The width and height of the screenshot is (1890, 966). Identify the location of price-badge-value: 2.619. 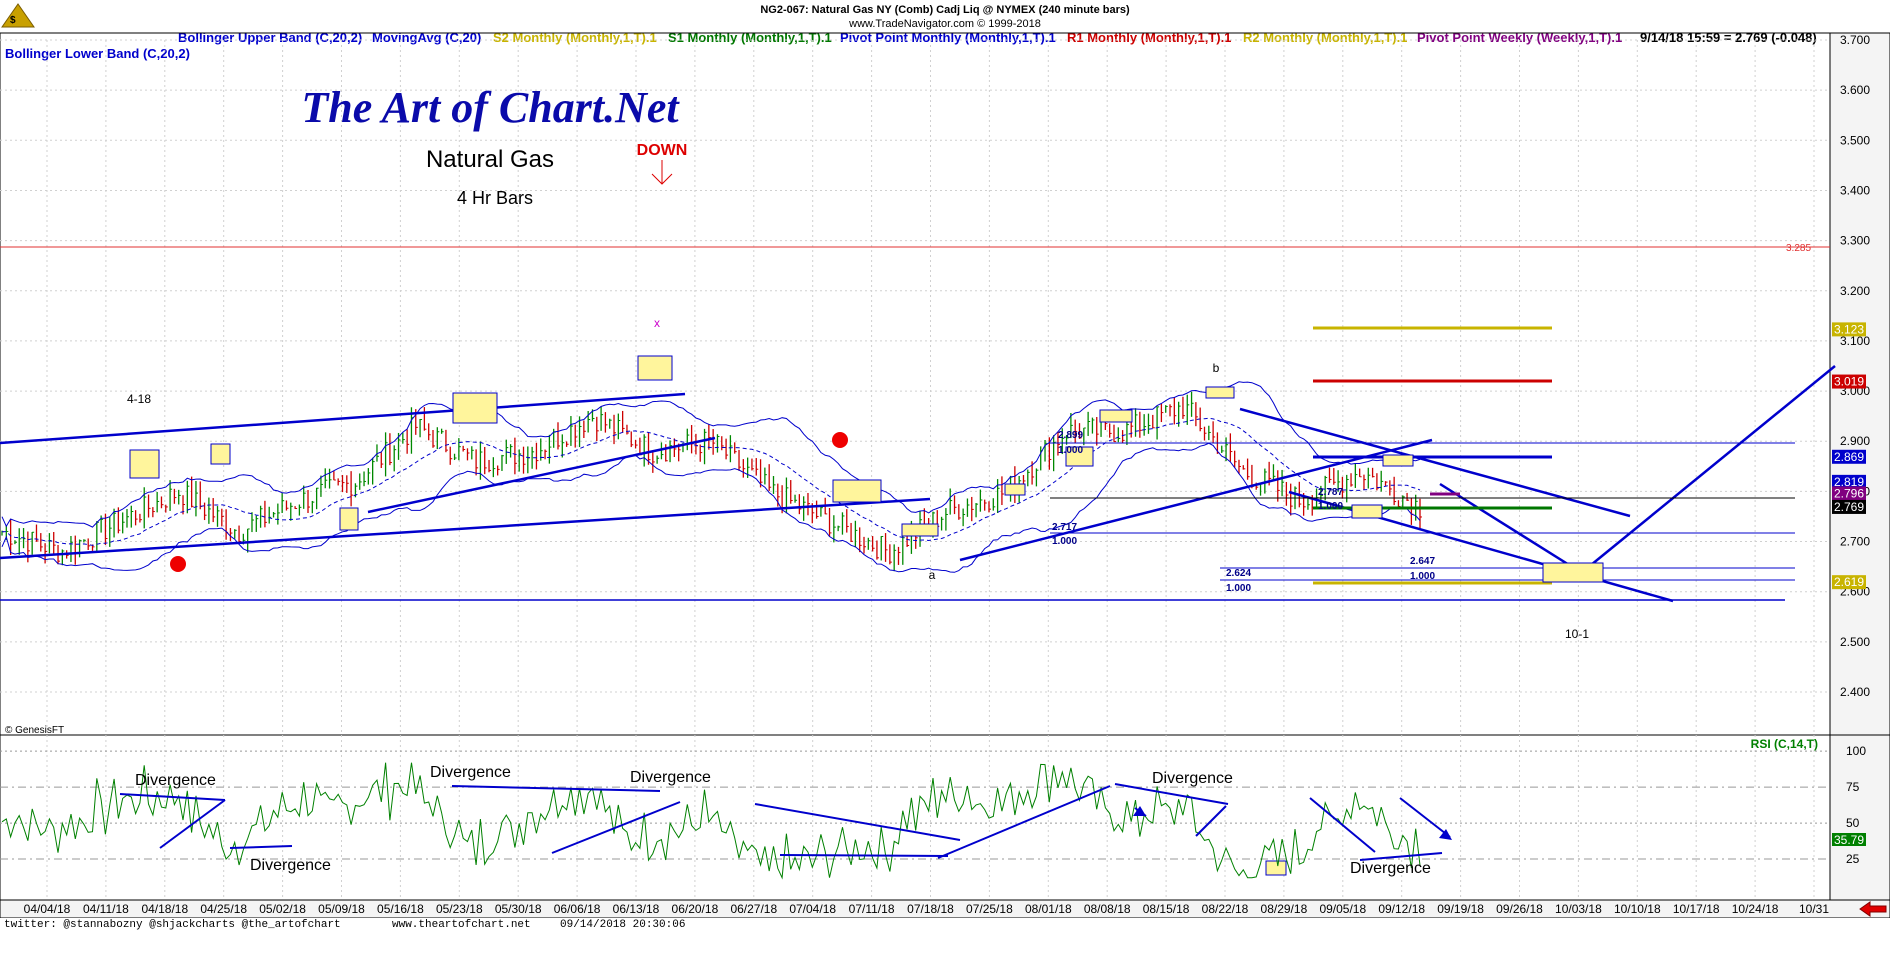
(1849, 582).